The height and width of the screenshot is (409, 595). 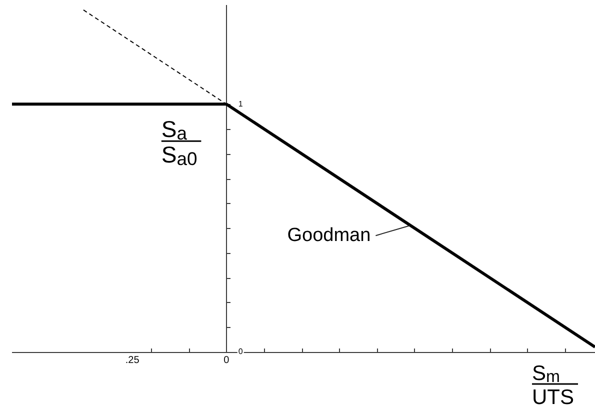 I want to click on y-tick-label: 1, so click(x=241, y=103).